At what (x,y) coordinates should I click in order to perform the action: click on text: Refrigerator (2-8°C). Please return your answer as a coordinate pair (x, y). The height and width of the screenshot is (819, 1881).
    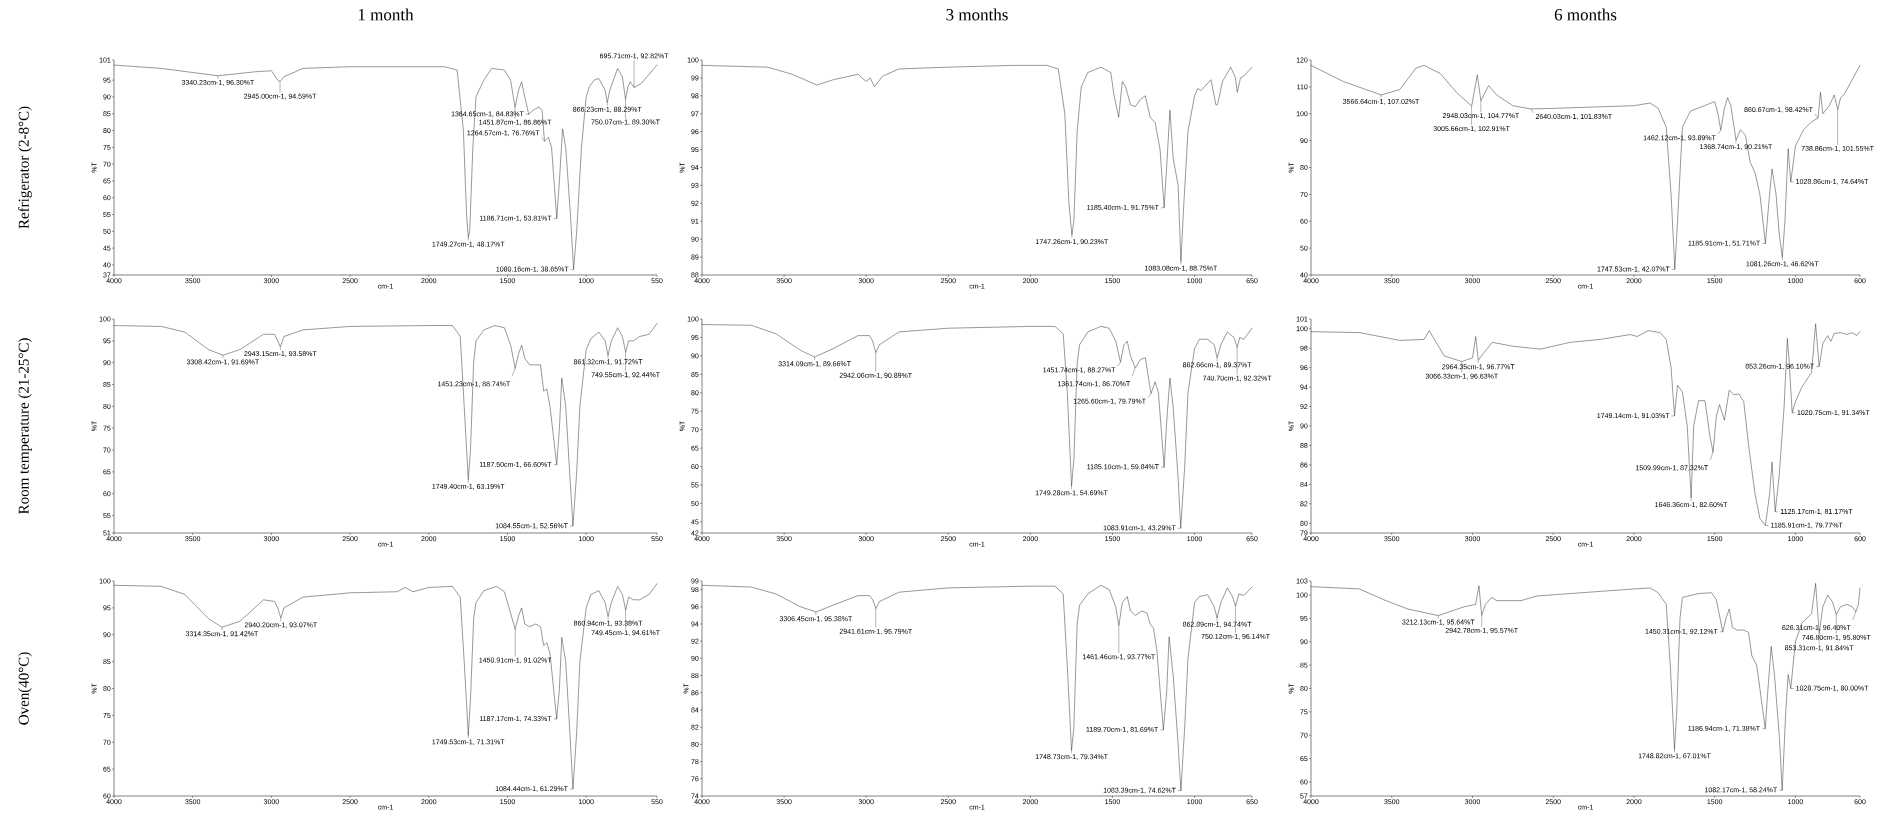
    Looking at the image, I should click on (25, 167).